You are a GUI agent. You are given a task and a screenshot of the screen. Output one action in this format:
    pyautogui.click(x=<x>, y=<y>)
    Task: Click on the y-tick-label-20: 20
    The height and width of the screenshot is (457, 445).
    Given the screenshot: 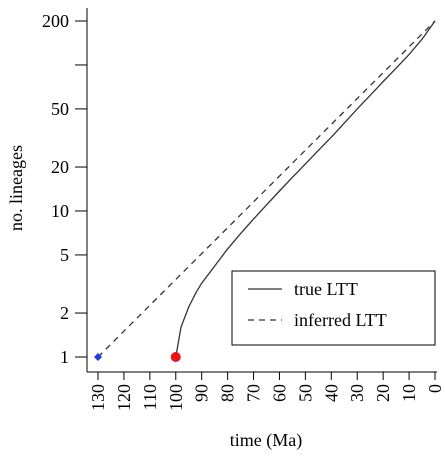 What is the action you would take?
    pyautogui.click(x=60, y=167)
    